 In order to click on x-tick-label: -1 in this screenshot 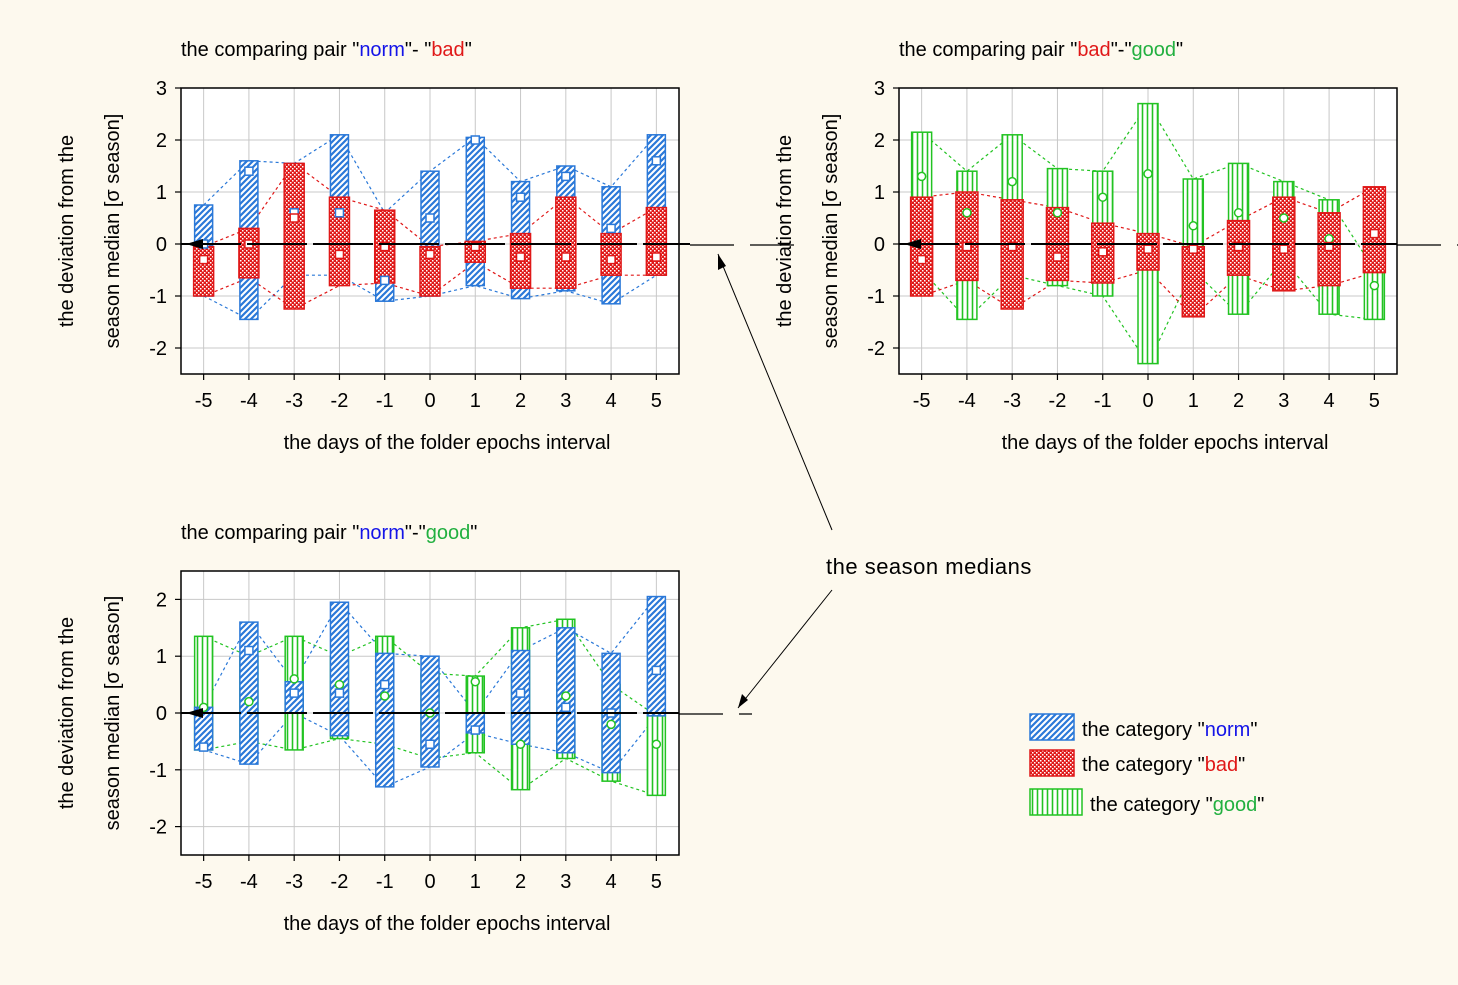, I will do `click(385, 882)`.